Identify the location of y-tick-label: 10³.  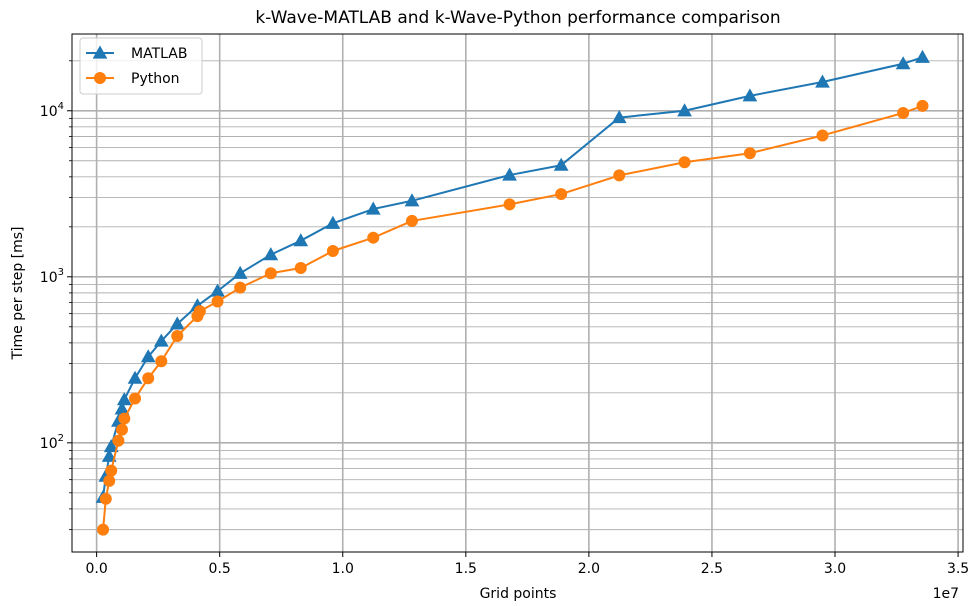
(52, 276).